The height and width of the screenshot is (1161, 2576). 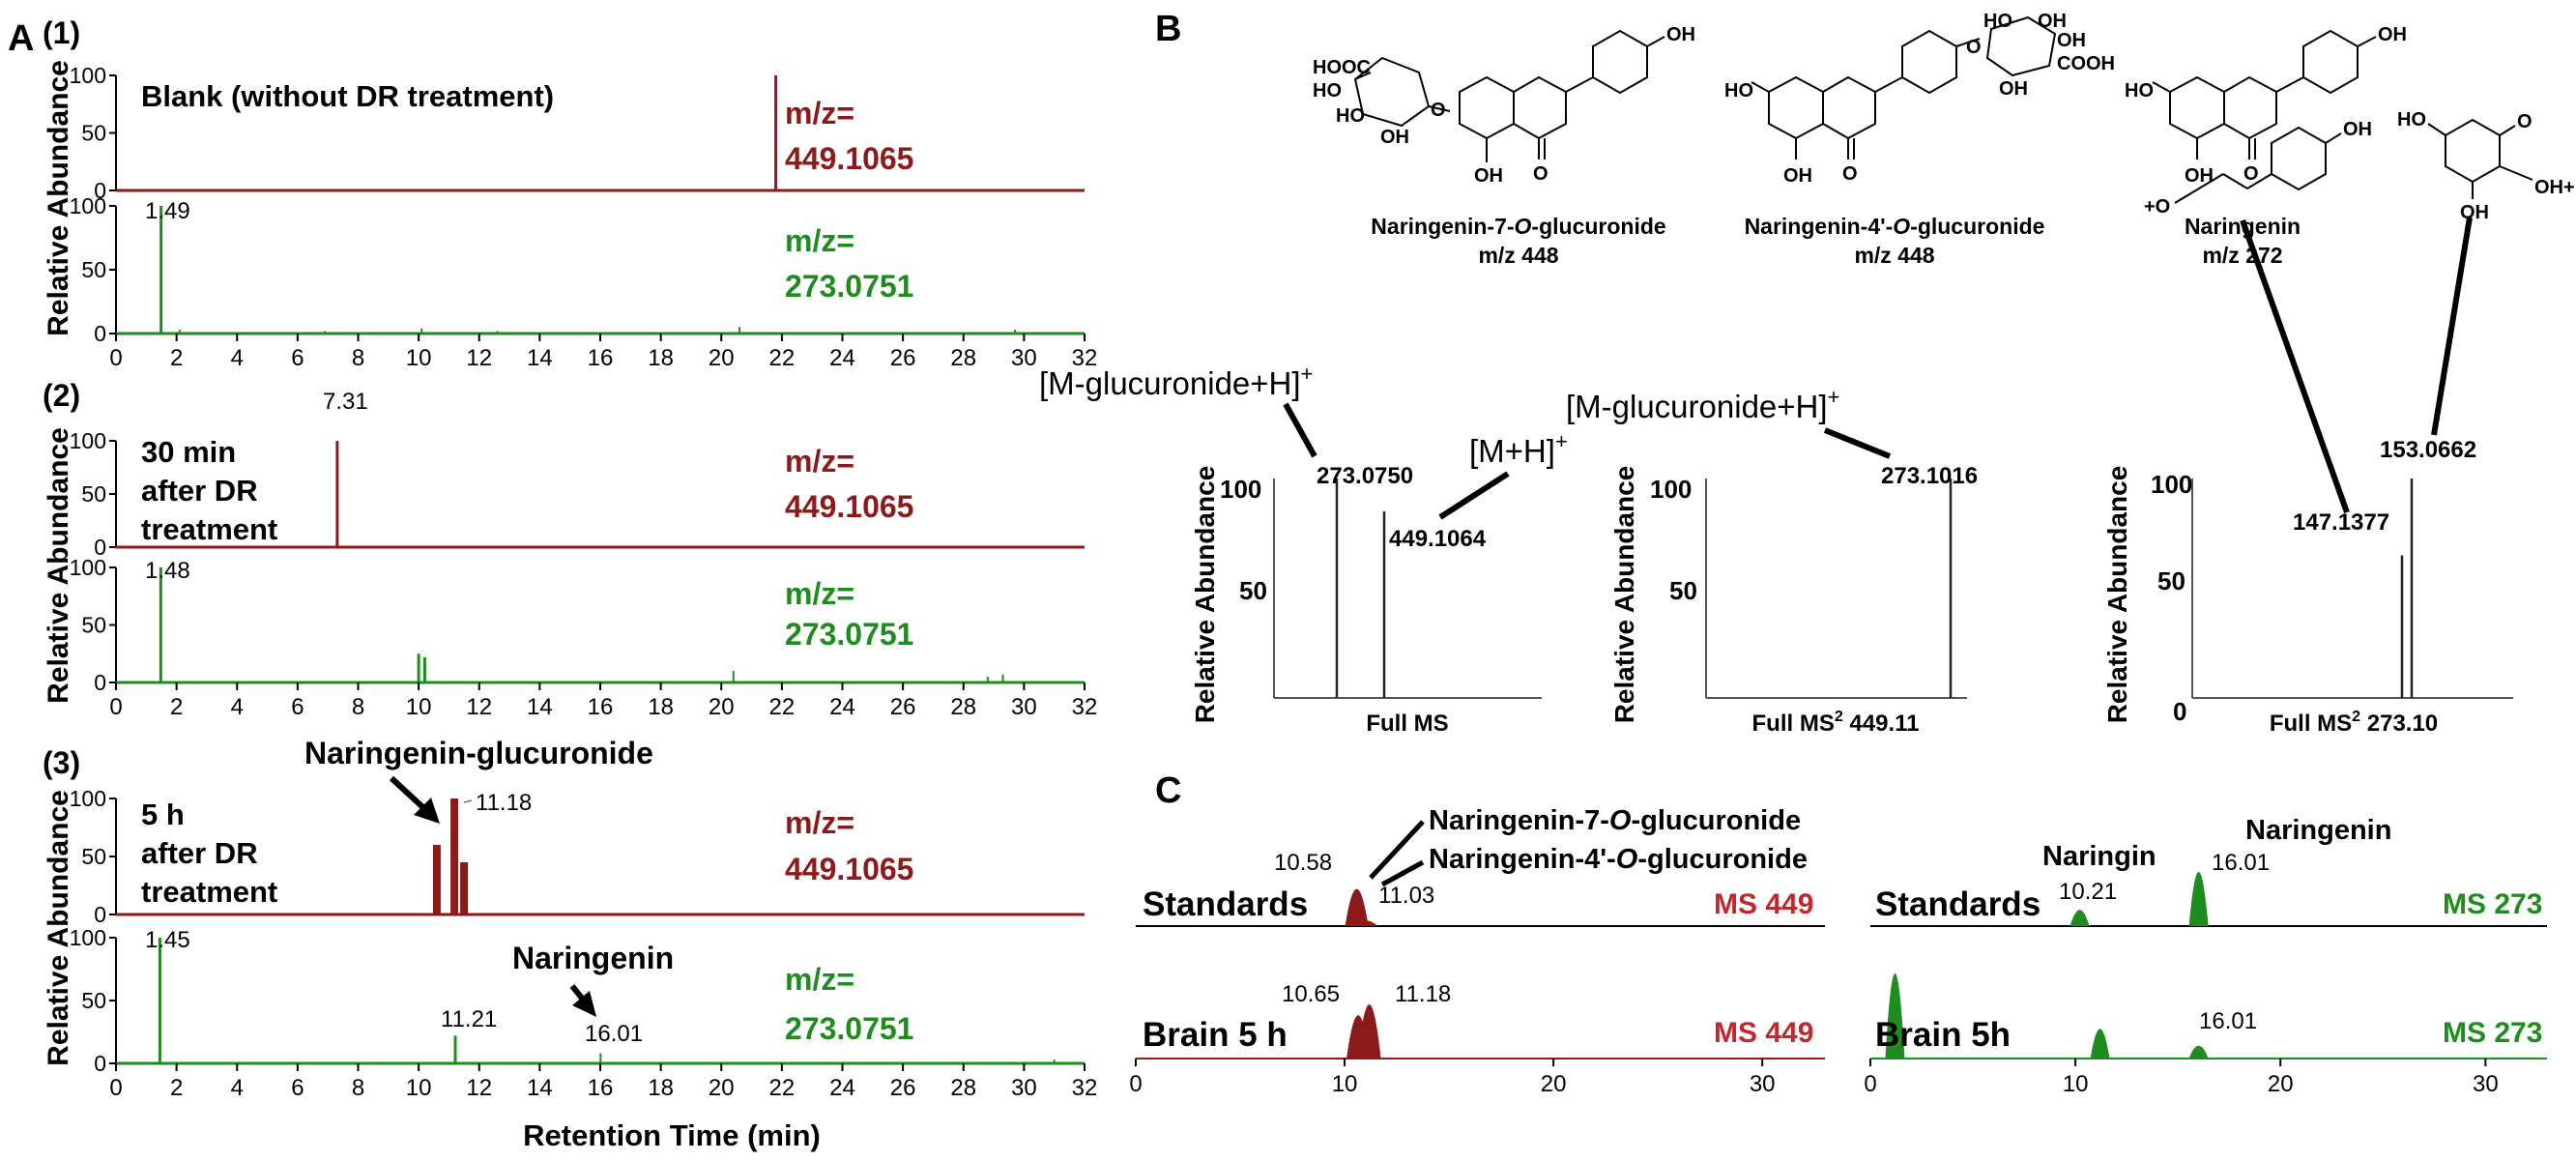 What do you see at coordinates (177, 358) in the screenshot?
I see `a-xtick-label-0-2: 2` at bounding box center [177, 358].